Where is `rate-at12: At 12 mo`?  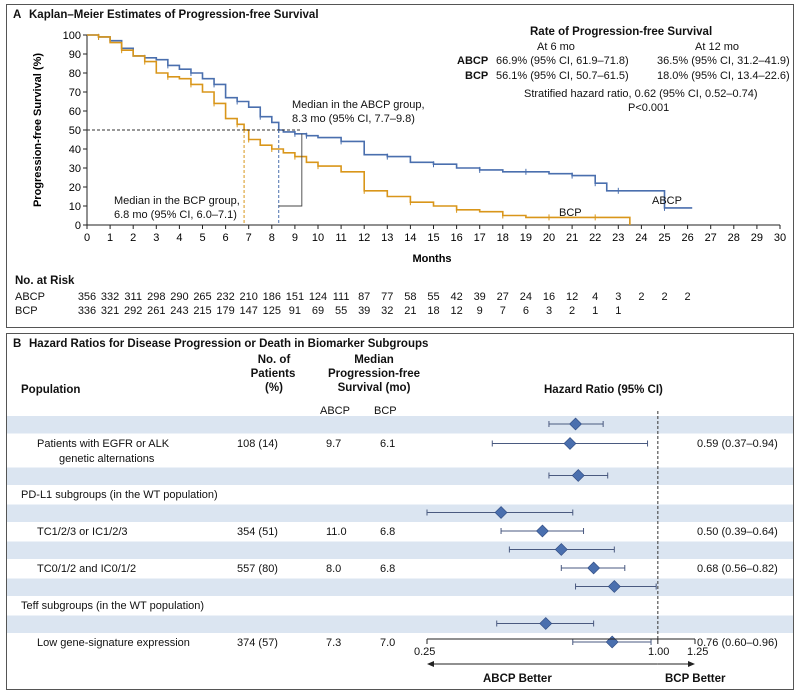
rate-at12: At 12 mo is located at coordinates (717, 47).